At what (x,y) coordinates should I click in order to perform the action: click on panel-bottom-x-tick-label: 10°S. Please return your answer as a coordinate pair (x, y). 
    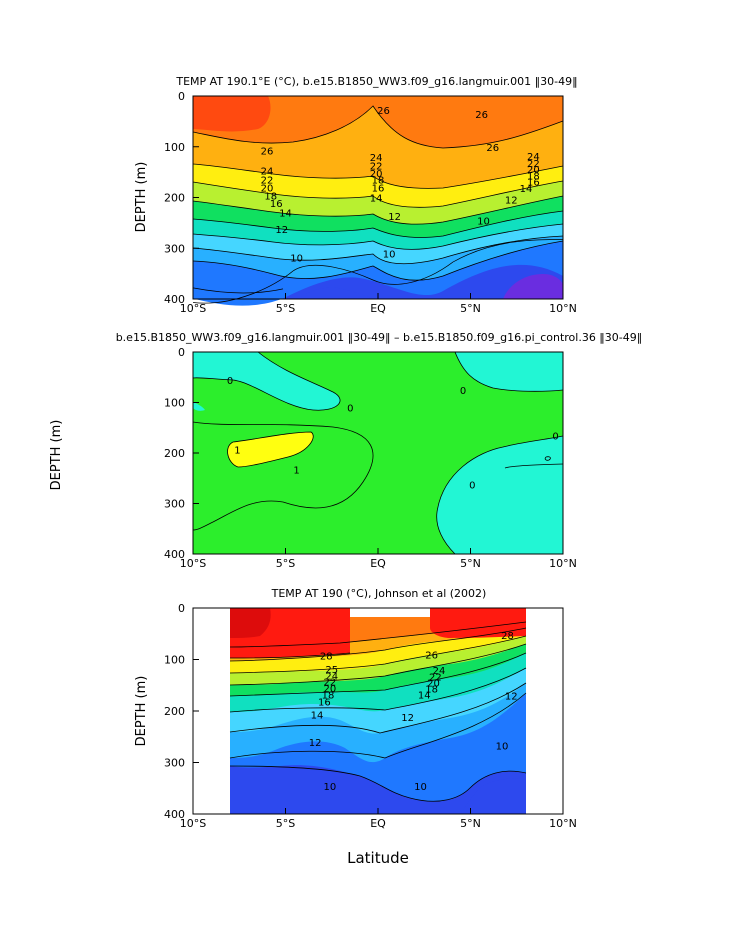
    Looking at the image, I should click on (193, 823).